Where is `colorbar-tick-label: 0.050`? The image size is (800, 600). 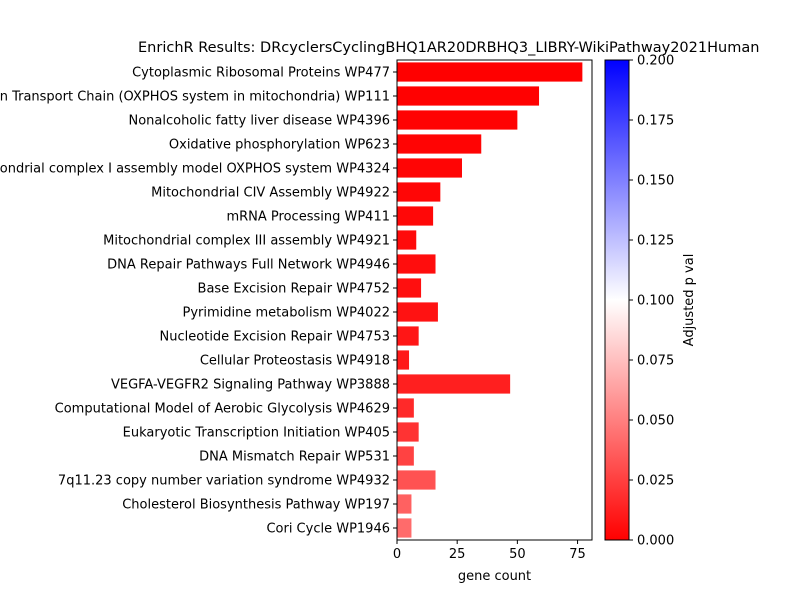 colorbar-tick-label: 0.050 is located at coordinates (655, 421).